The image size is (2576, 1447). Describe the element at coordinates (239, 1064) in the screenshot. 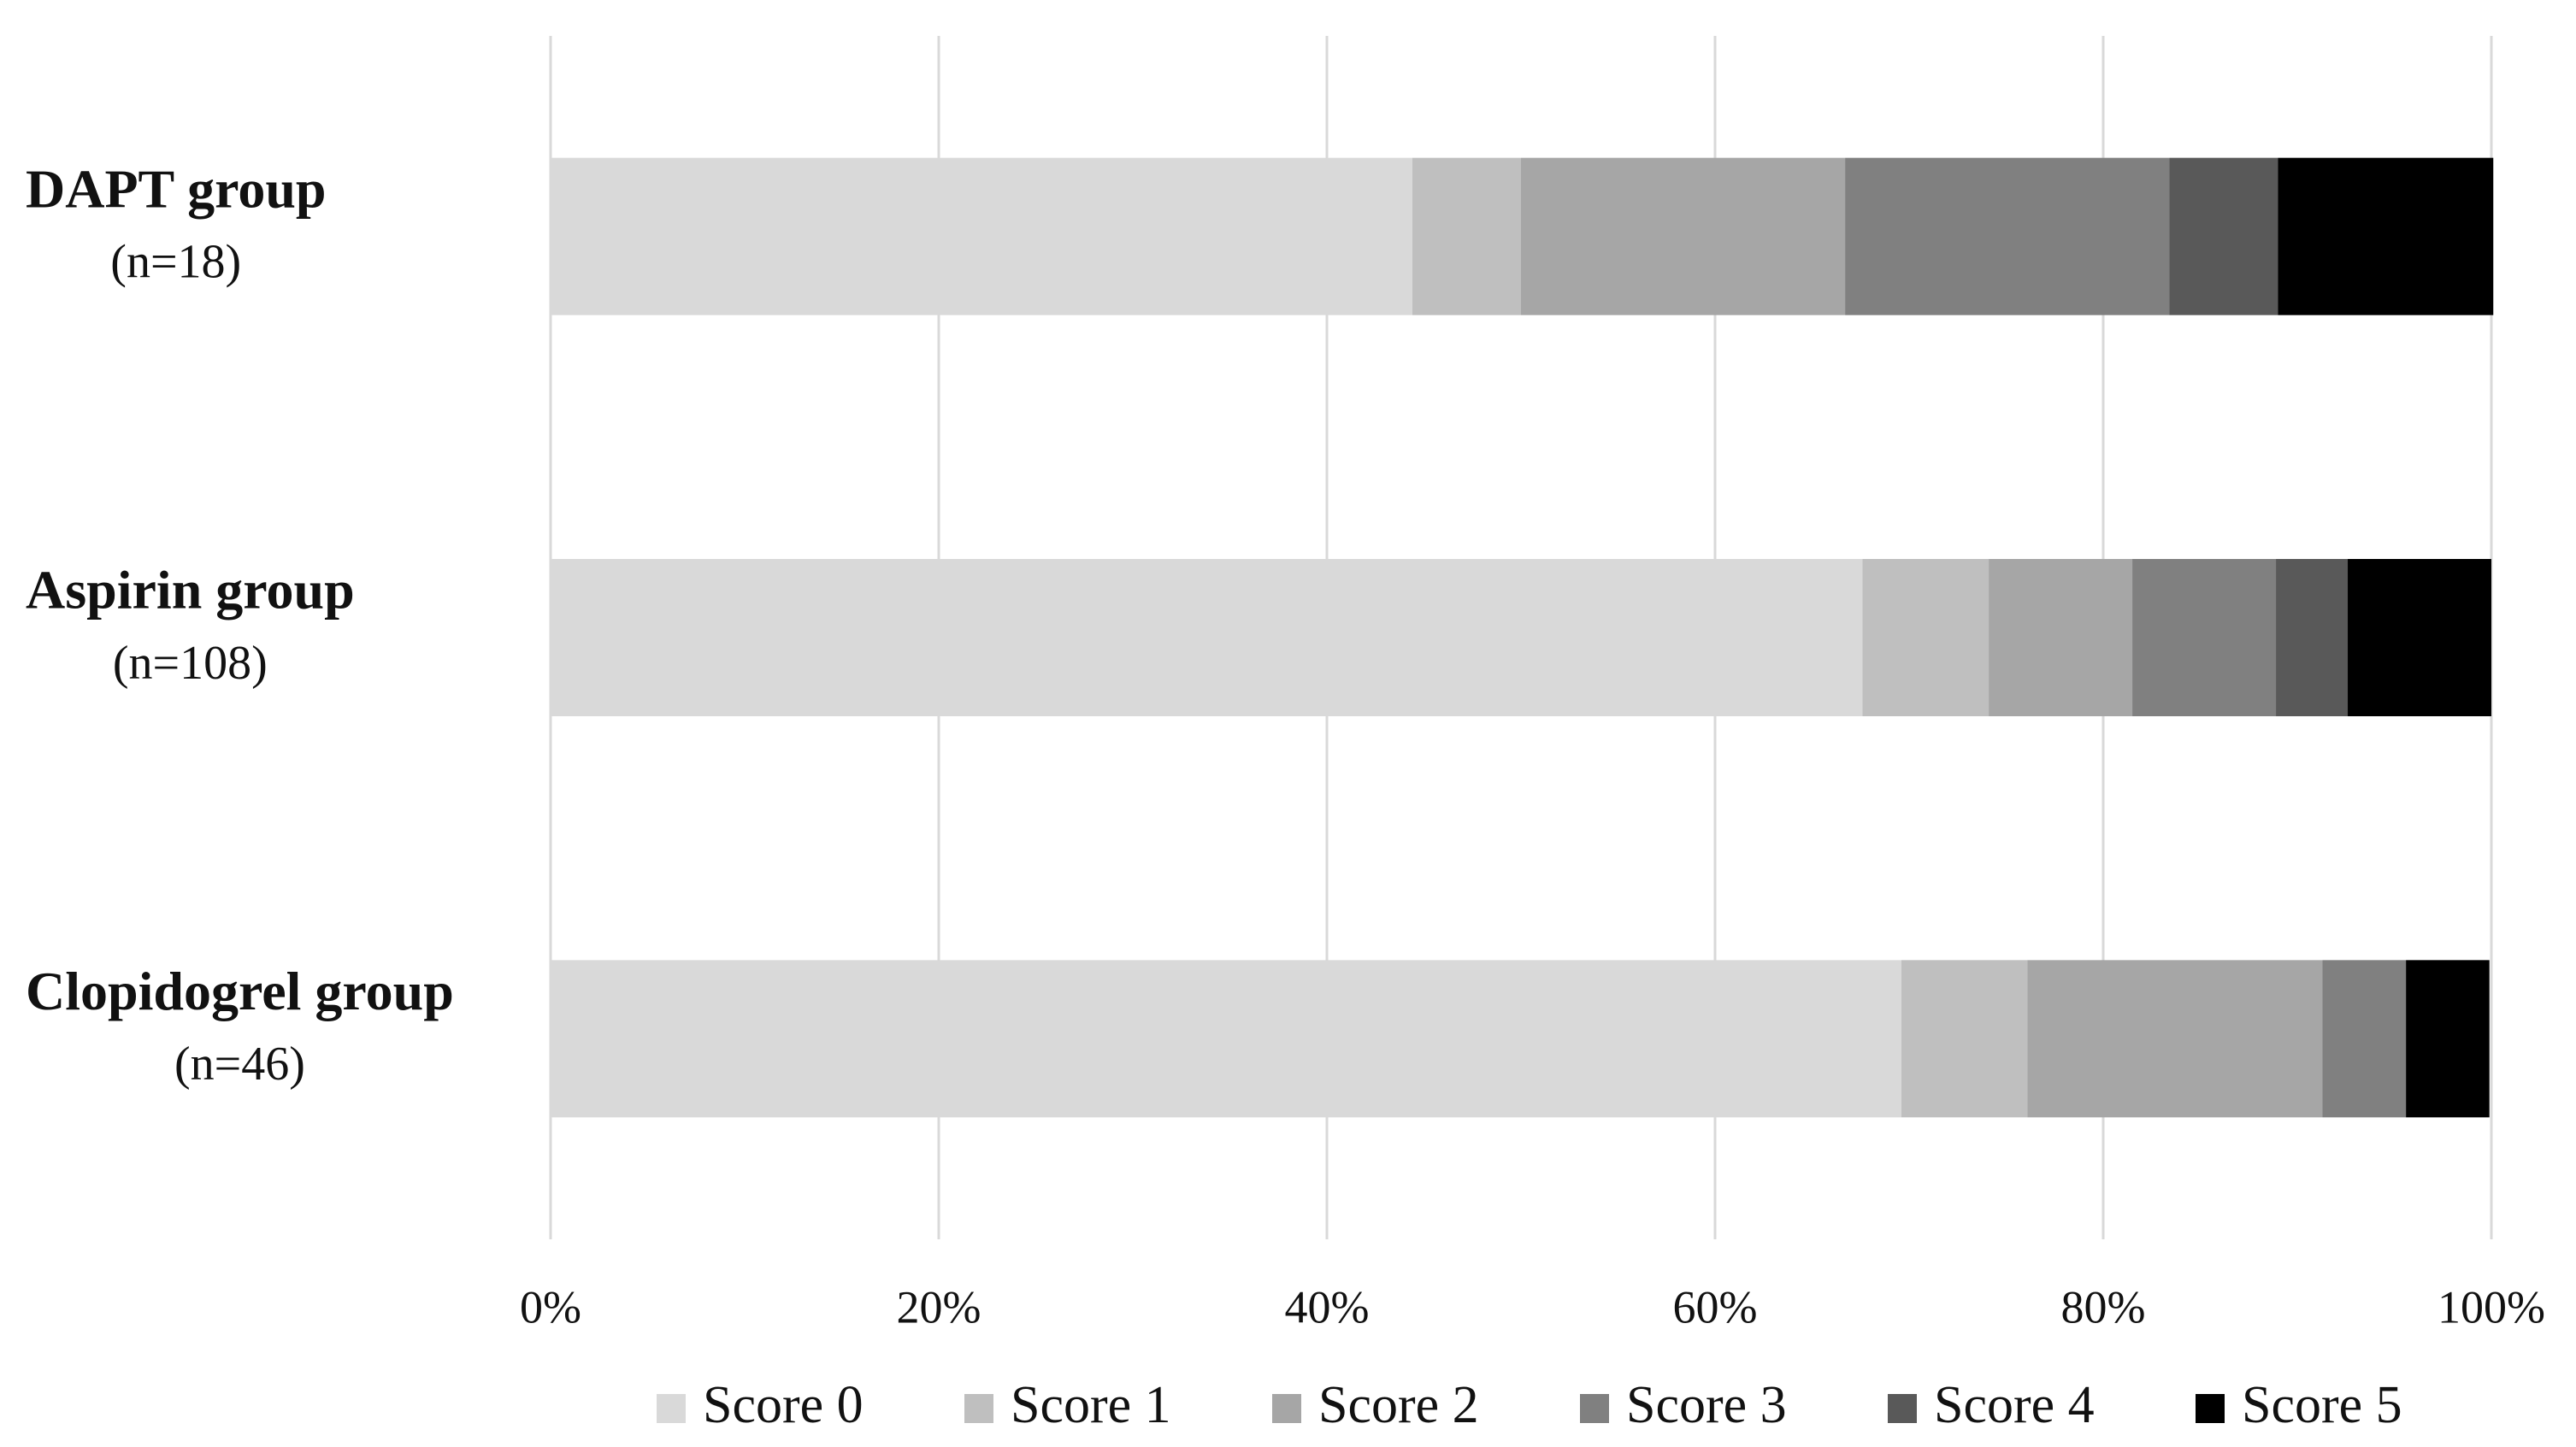

I see `sample-size-label: (n=46)` at that location.